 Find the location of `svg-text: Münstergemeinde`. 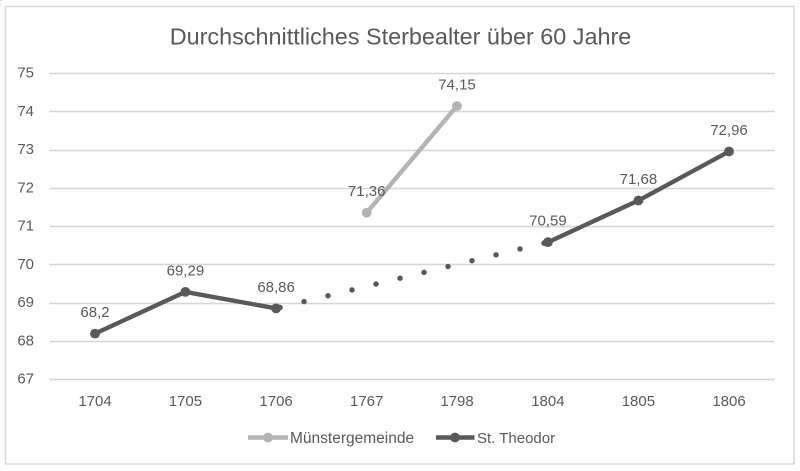

svg-text: Münstergemeinde is located at coordinates (352, 438).